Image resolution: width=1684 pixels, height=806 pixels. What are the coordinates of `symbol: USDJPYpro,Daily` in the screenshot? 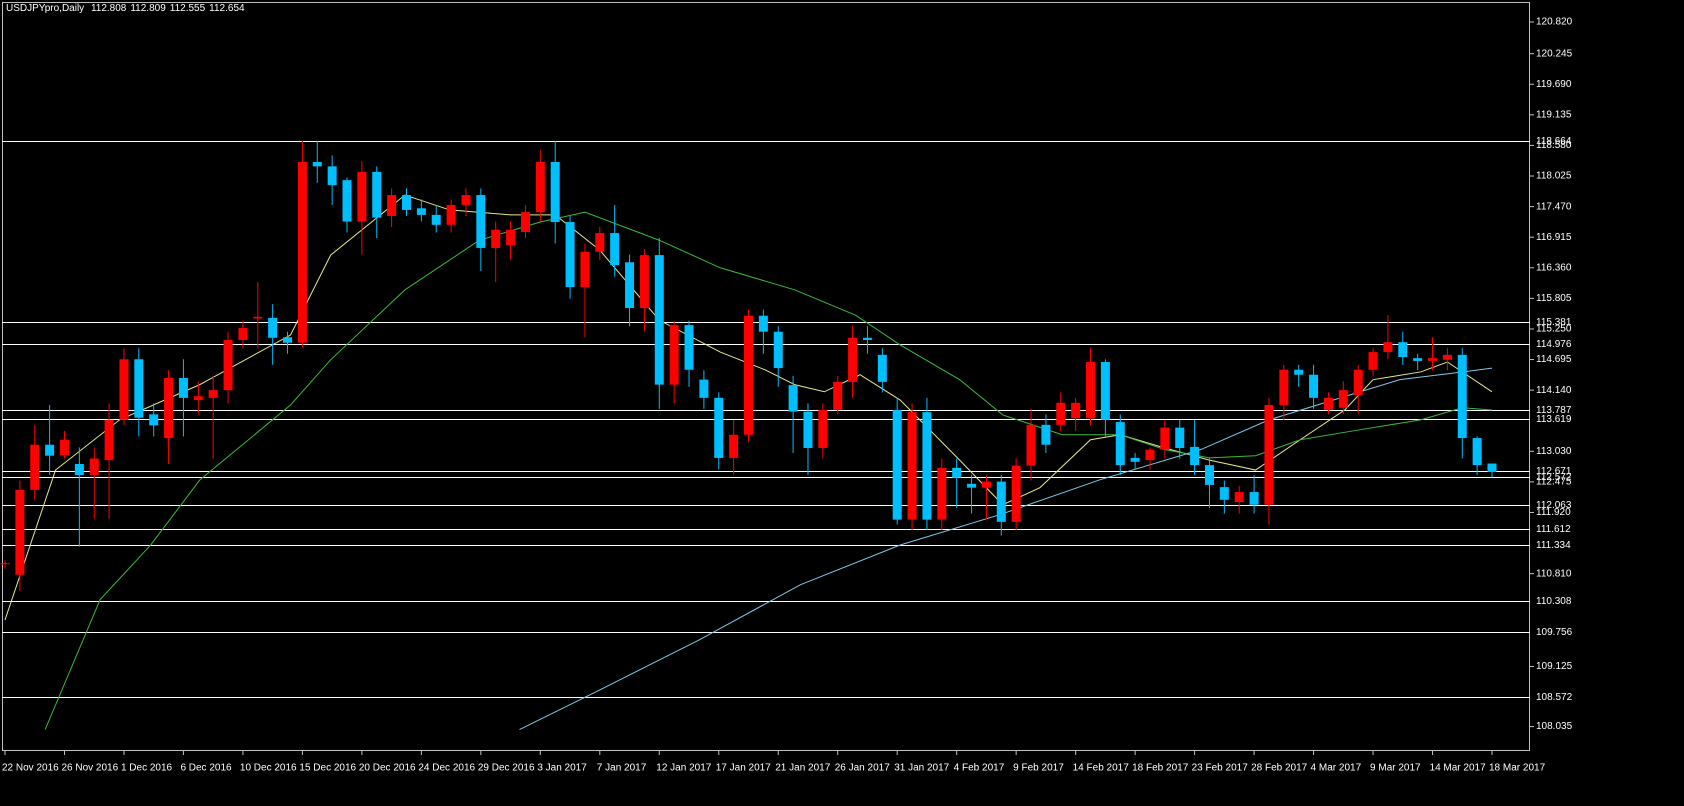 It's located at (45, 8).